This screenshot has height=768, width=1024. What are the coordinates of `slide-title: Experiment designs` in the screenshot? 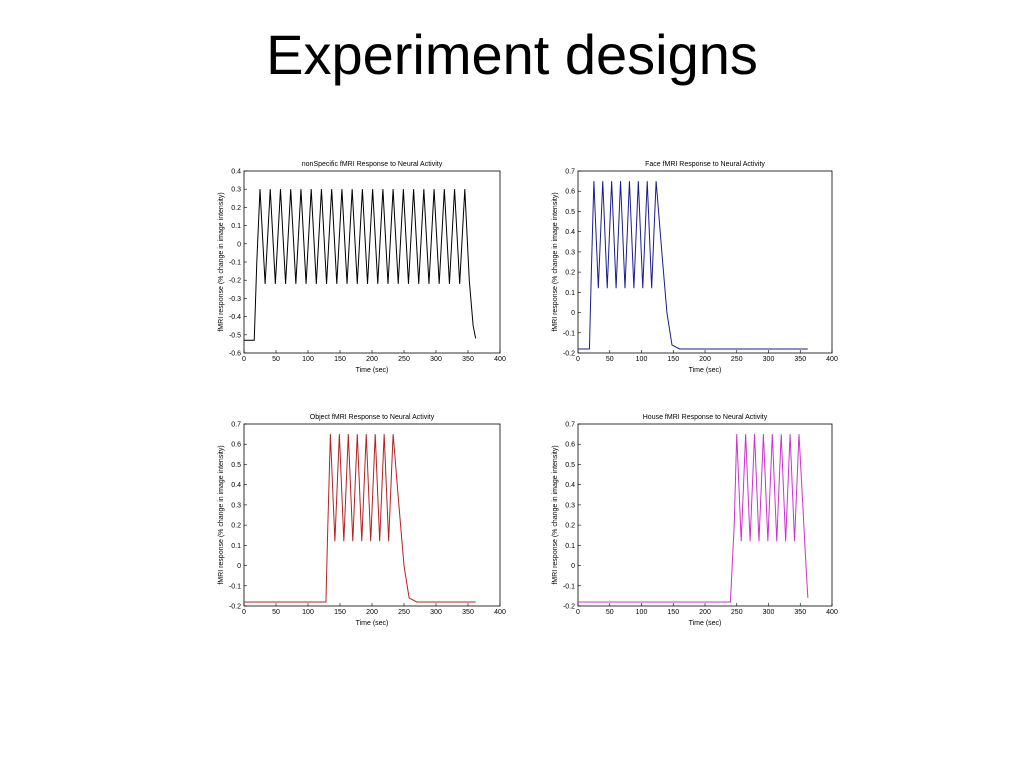 It's located at (512, 54).